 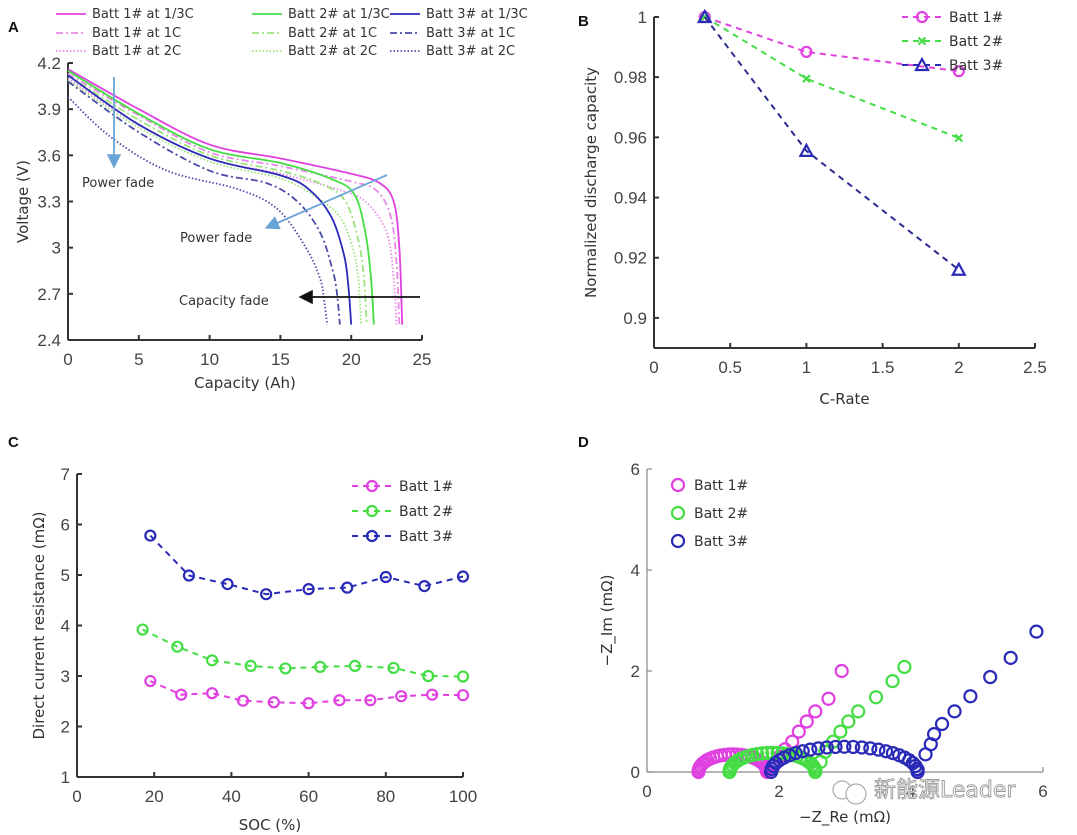 I want to click on x-tick-label: 2, so click(x=778, y=791).